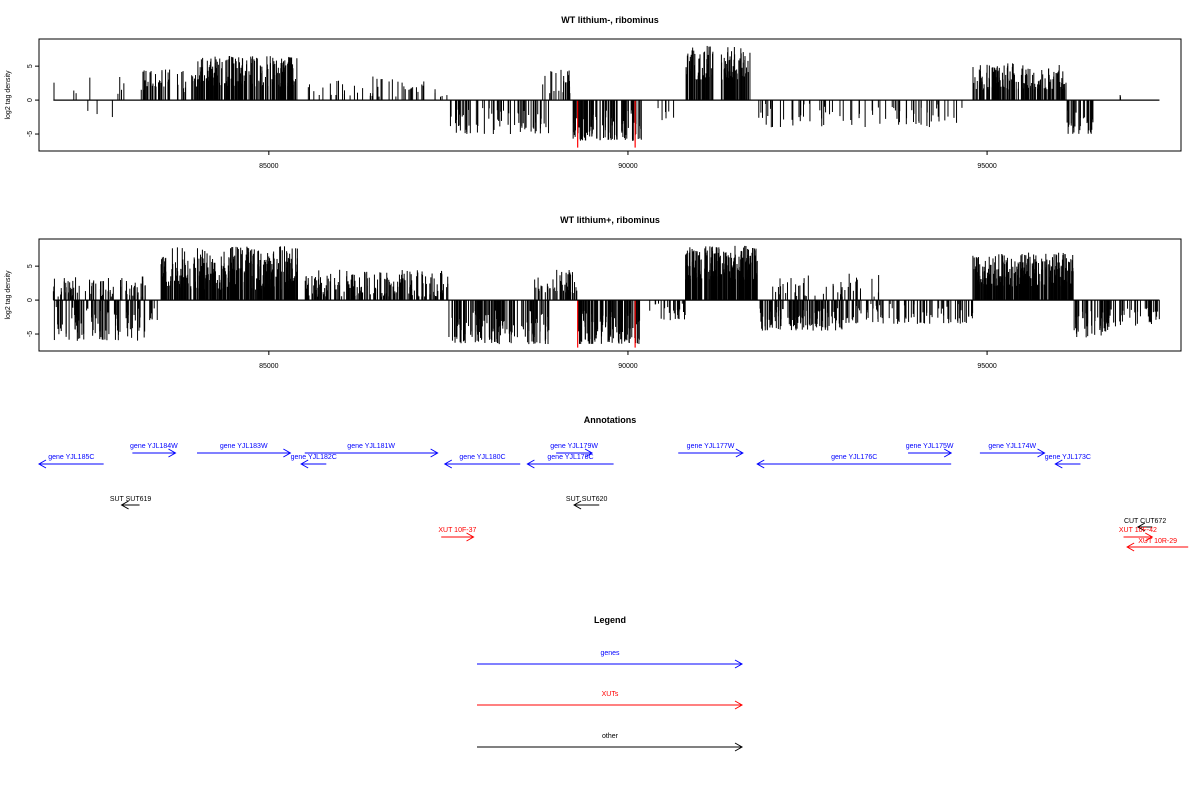 The image size is (1200, 800). I want to click on feature-label: gene YJL179W, so click(574, 446).